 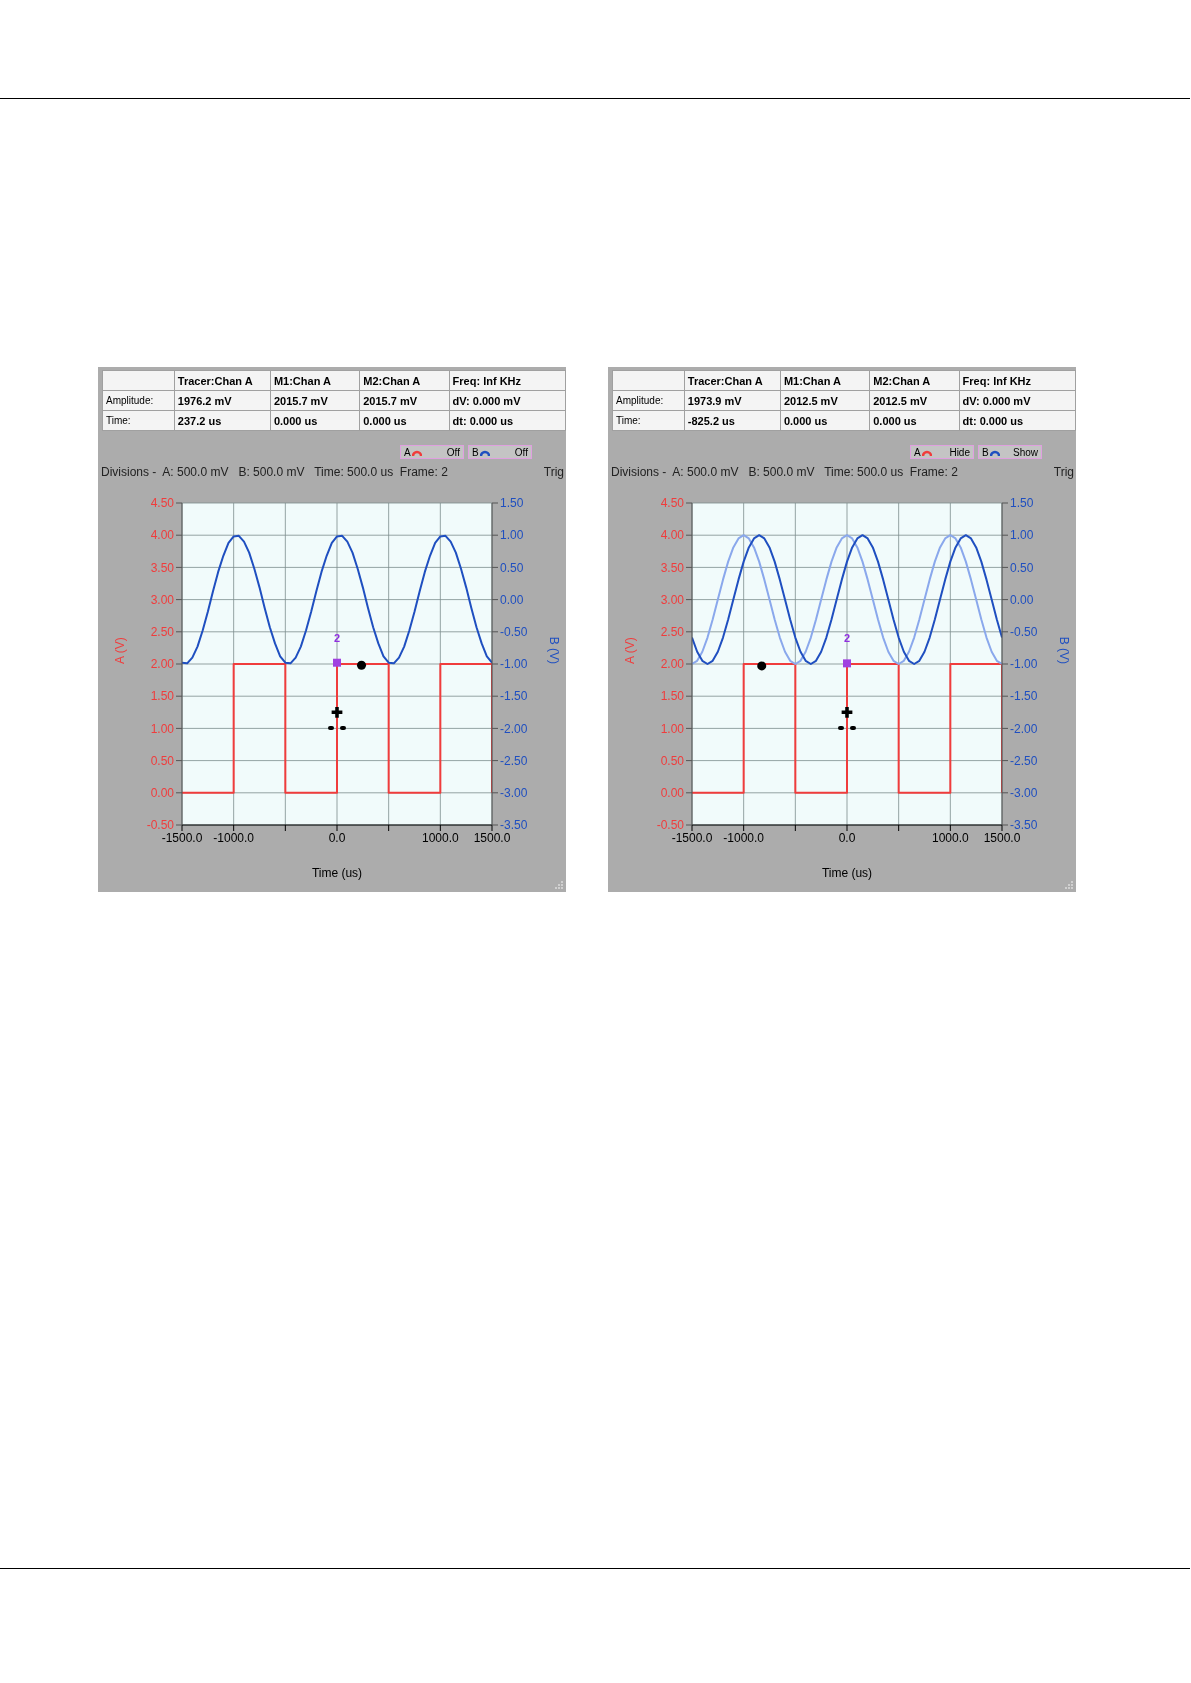 What do you see at coordinates (732, 420) in the screenshot?
I see `text: -825.2 us` at bounding box center [732, 420].